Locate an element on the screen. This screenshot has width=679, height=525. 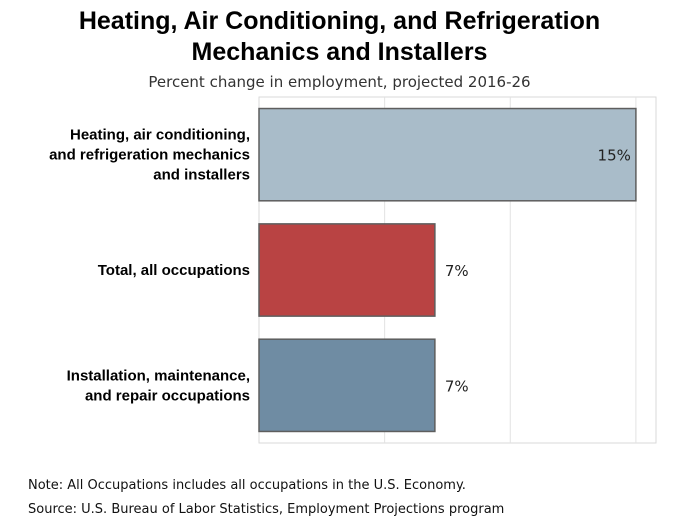
category-label-line: and installers is located at coordinates (201, 175).